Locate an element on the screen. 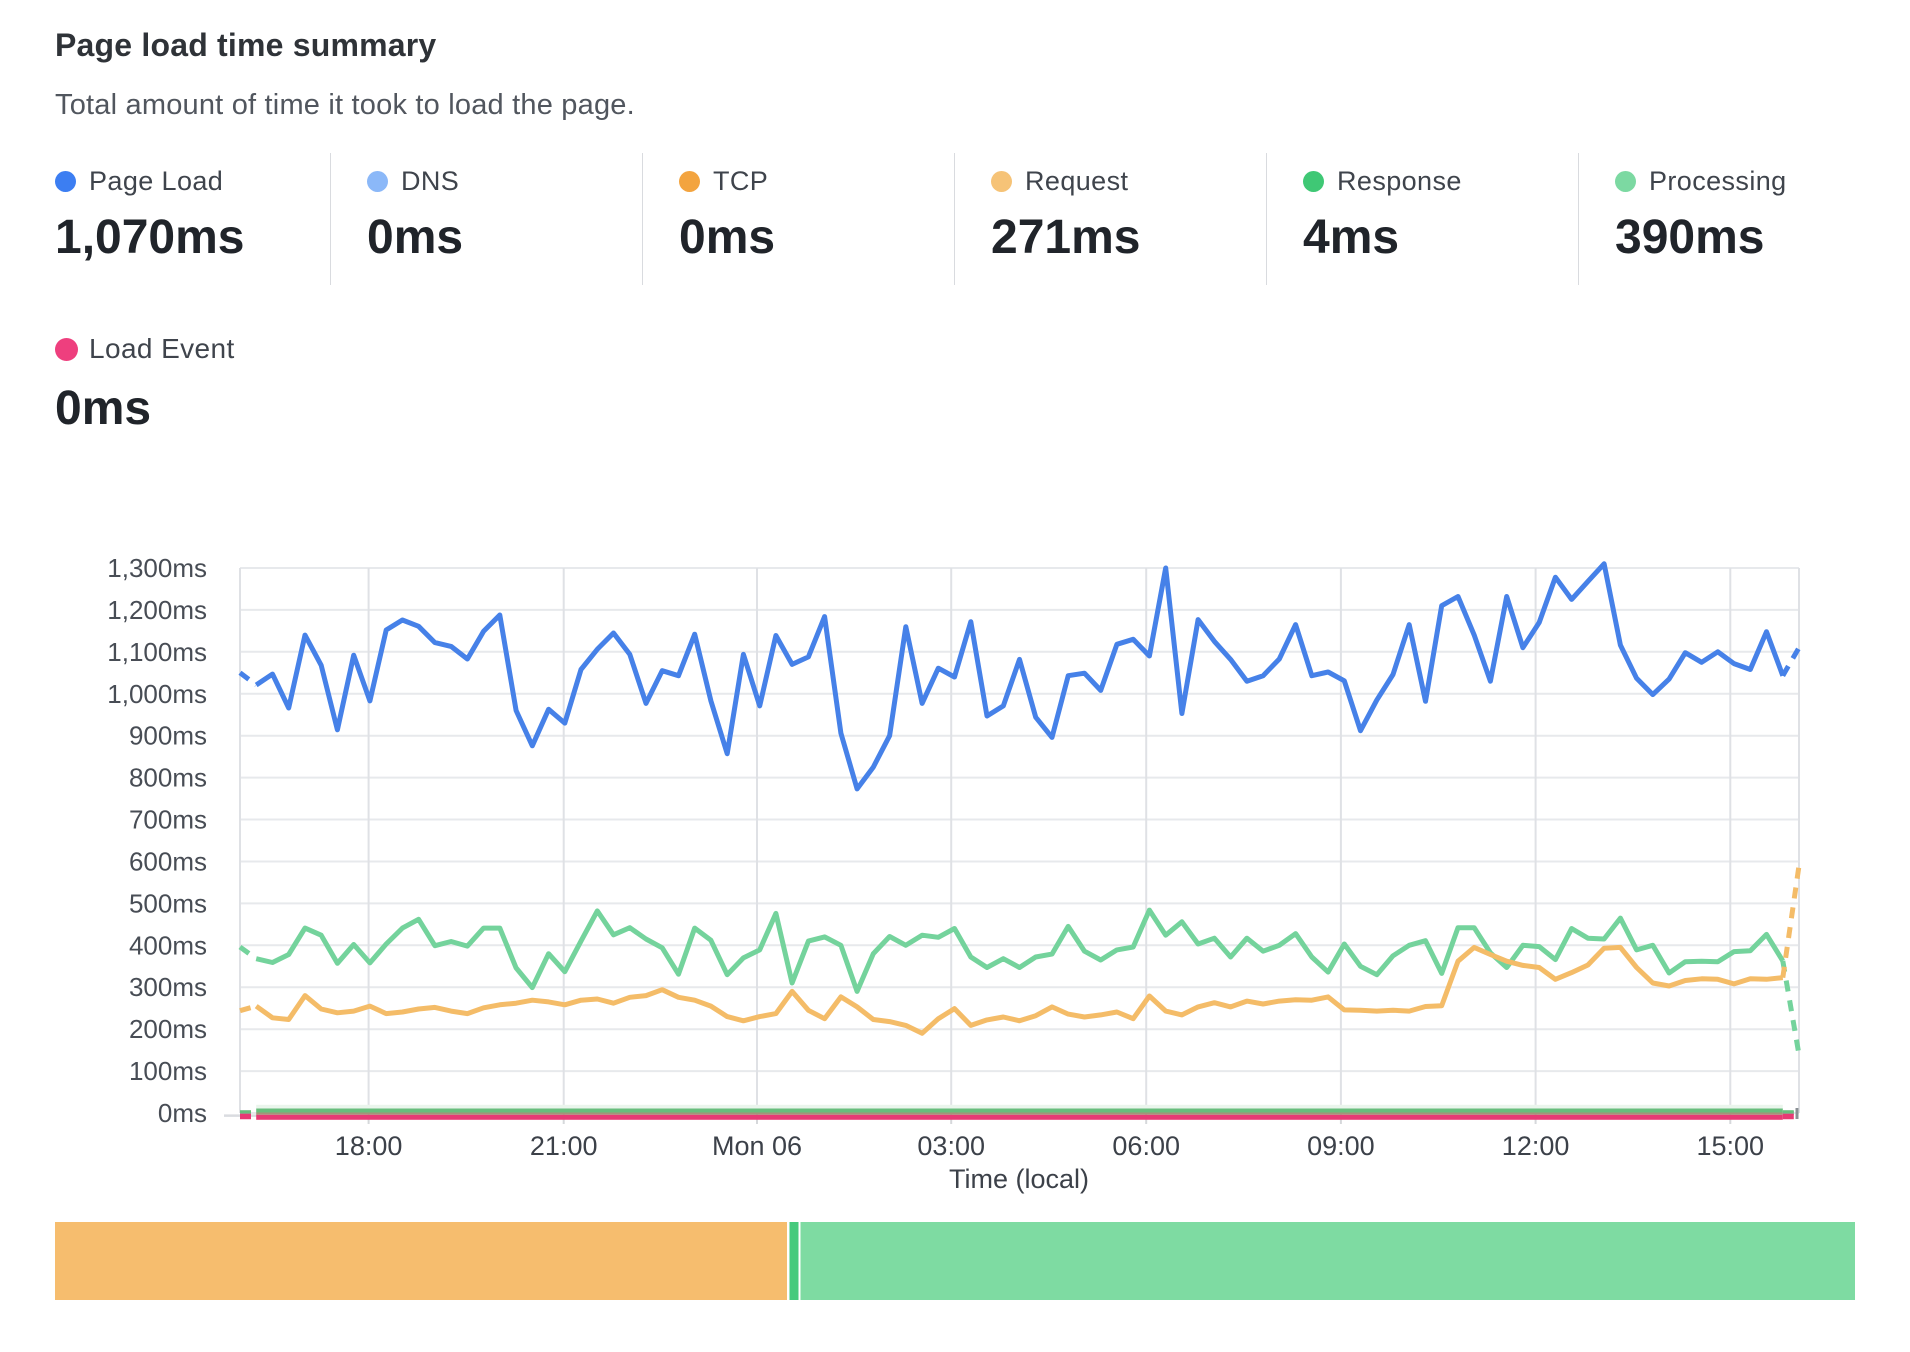 The width and height of the screenshot is (1910, 1352). svg-text: 1,000ms is located at coordinates (157, 694).